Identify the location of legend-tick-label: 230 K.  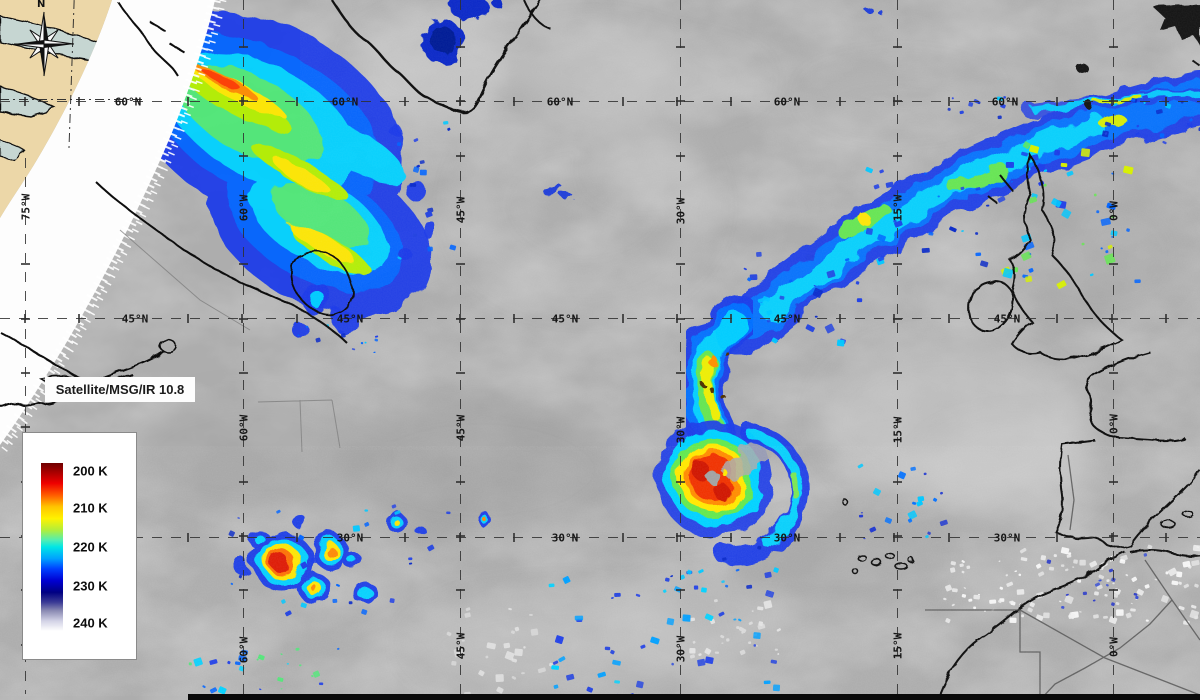
(90, 586).